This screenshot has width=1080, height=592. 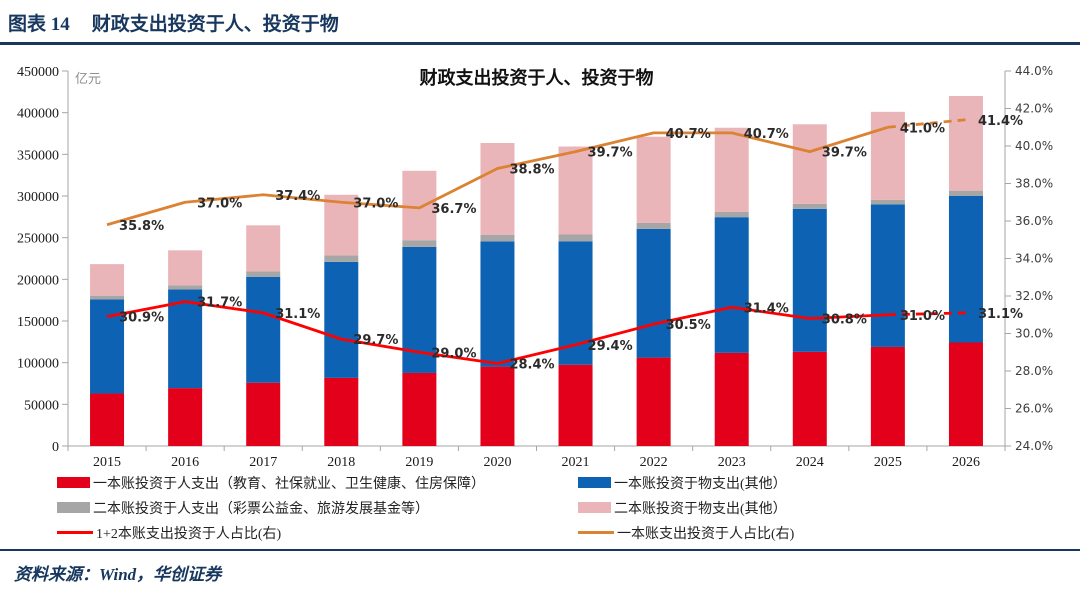 I want to click on data-label: 31.0%, so click(x=922, y=316).